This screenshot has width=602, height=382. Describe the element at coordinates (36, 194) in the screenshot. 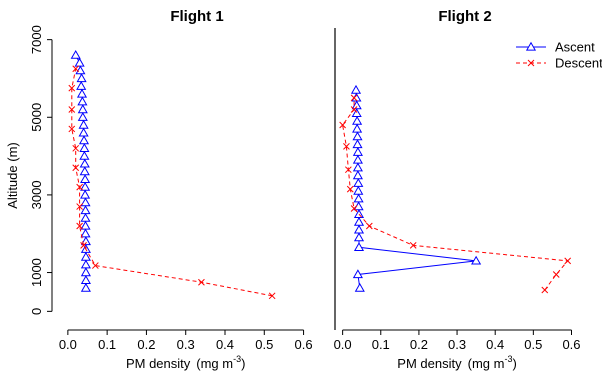

I see `y-tick-label: 3000` at that location.